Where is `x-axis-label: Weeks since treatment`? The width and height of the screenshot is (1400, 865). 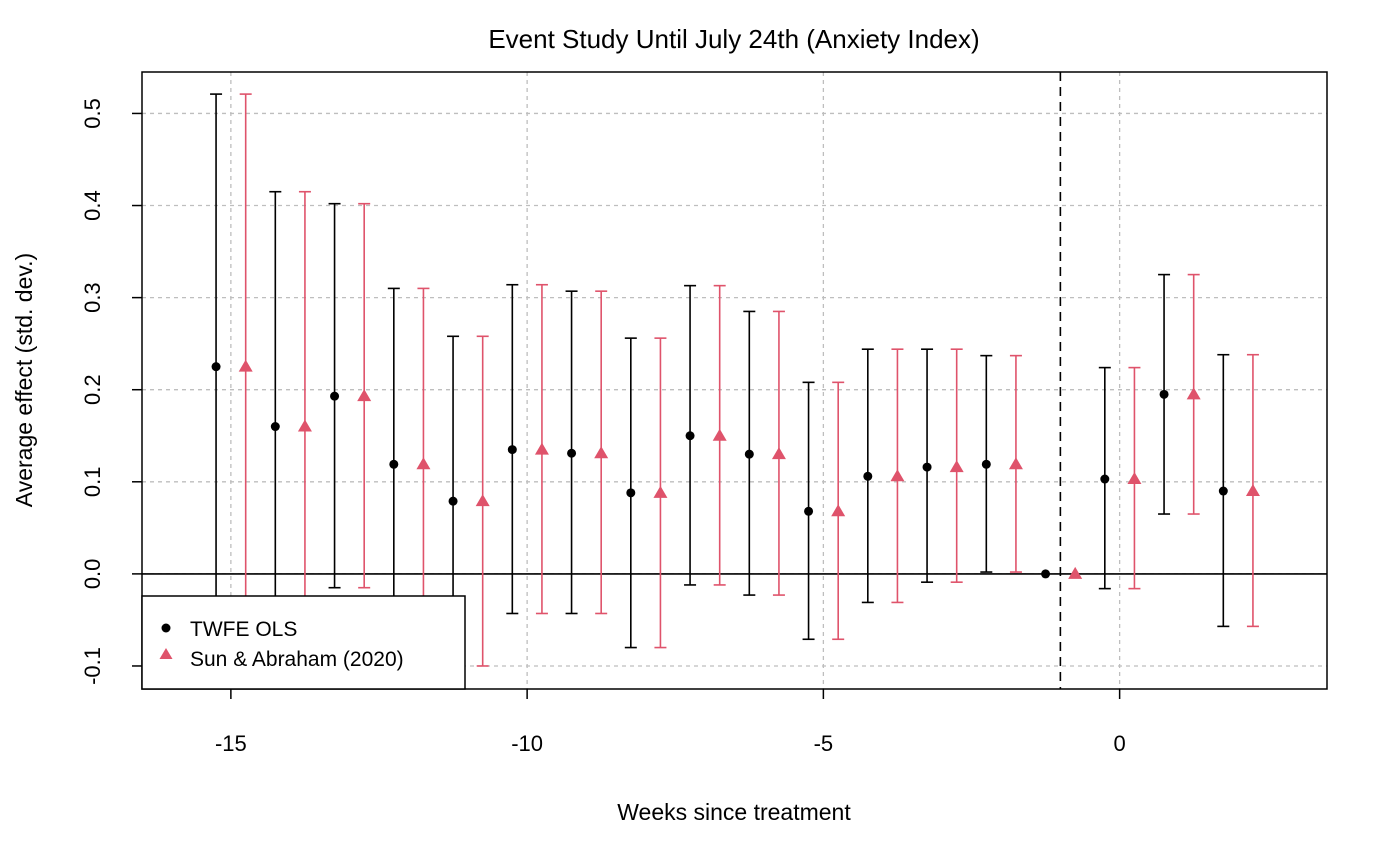
x-axis-label: Weeks since treatment is located at coordinates (734, 812).